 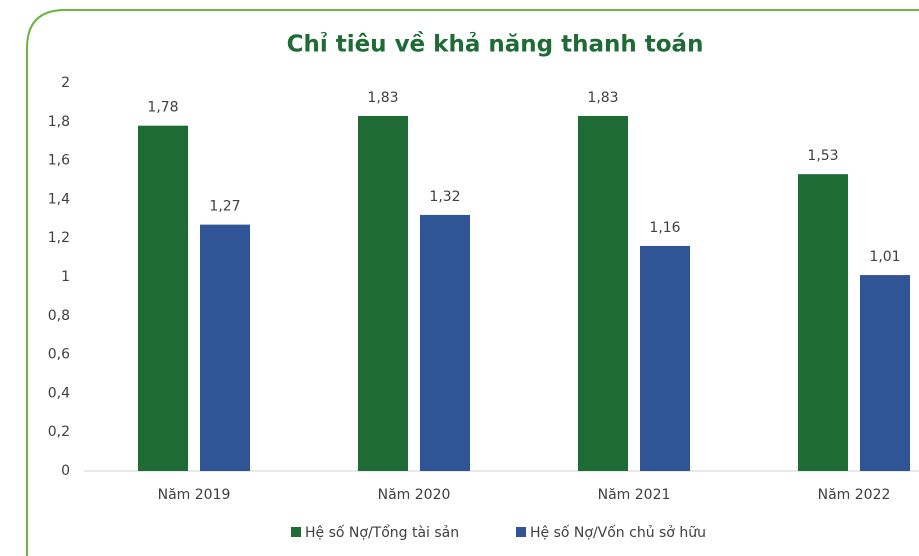 I want to click on y-tick-label: 1, so click(x=65, y=277).